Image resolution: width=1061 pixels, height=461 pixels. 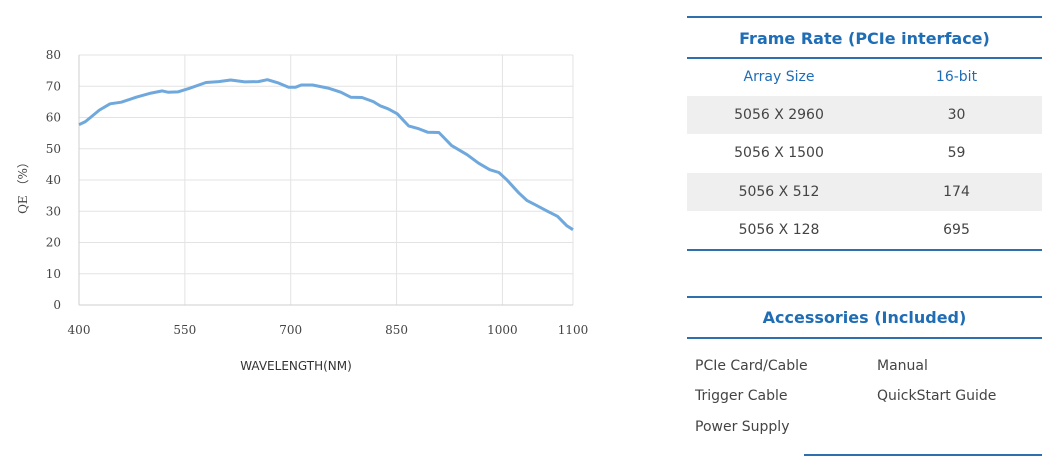 I want to click on y-tick-label: 80, so click(x=53, y=55).